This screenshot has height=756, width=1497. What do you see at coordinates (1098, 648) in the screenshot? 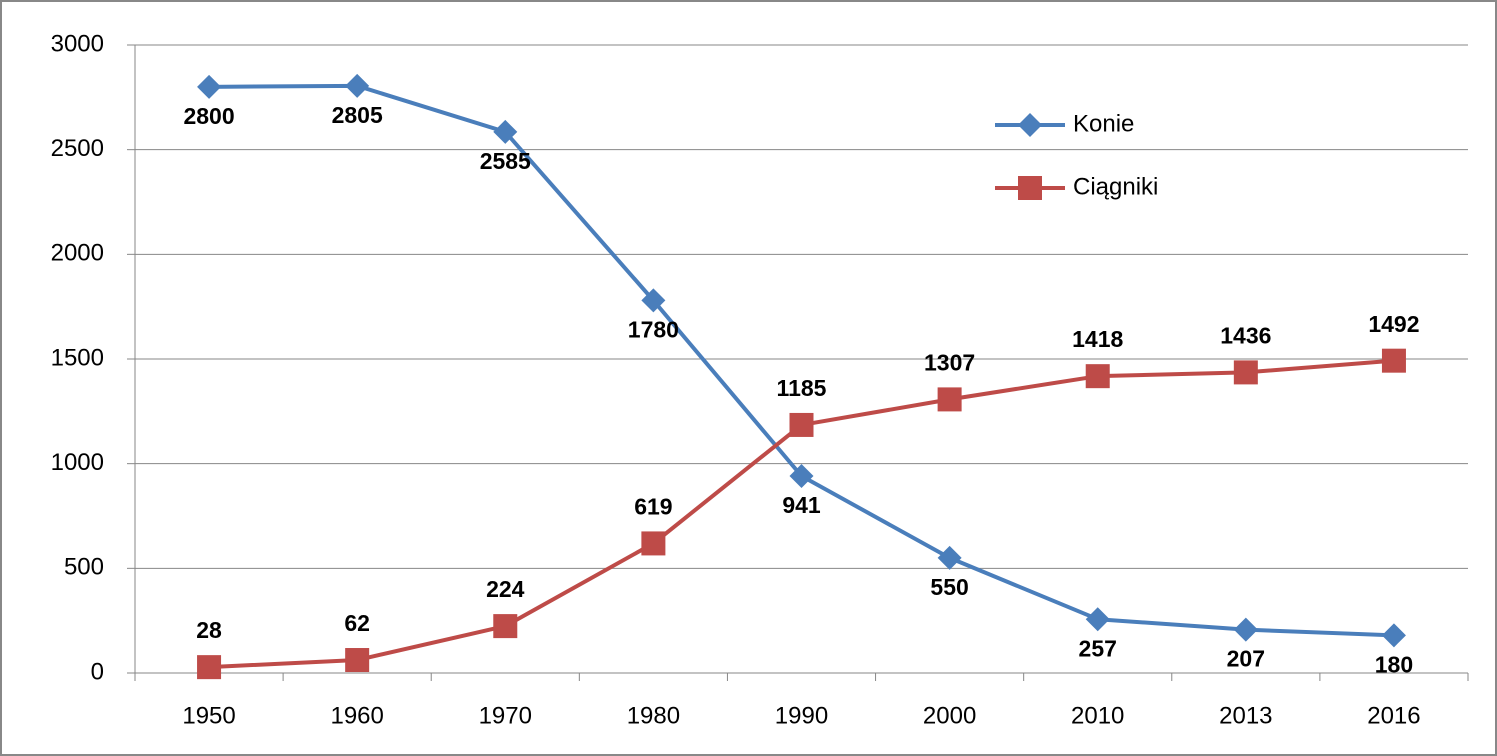
I see `data-label: 257` at bounding box center [1098, 648].